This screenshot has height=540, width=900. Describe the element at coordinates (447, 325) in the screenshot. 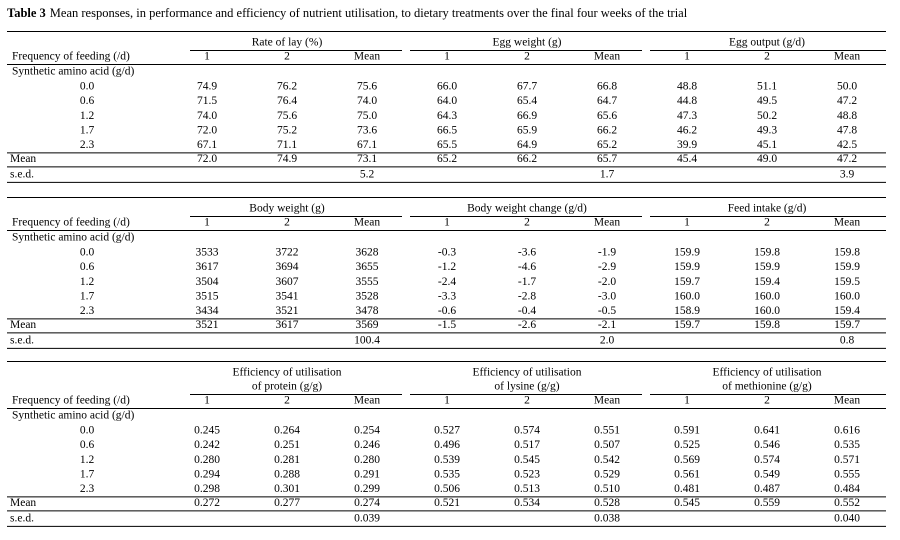

I see `mean-cell: -1.5` at that location.